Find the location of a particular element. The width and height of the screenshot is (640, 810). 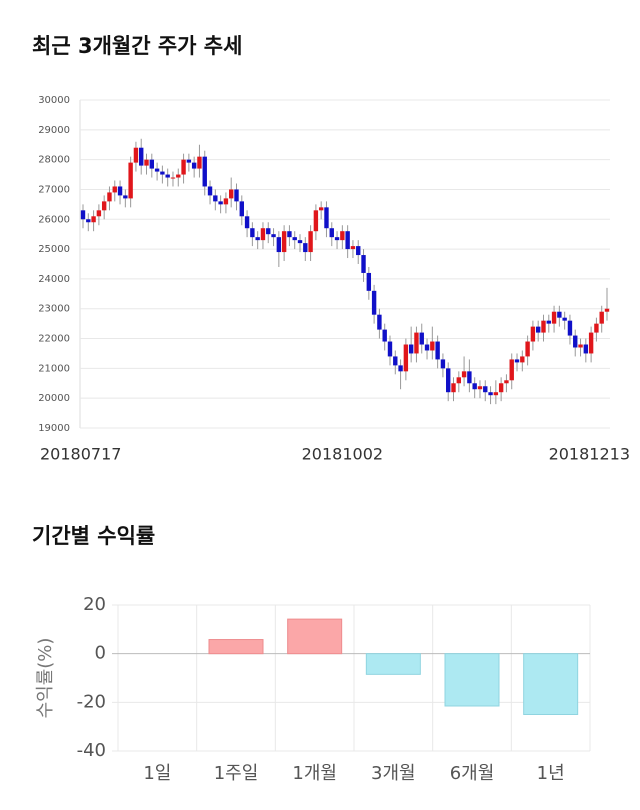

x-tick-label: 1일 is located at coordinates (157, 773).